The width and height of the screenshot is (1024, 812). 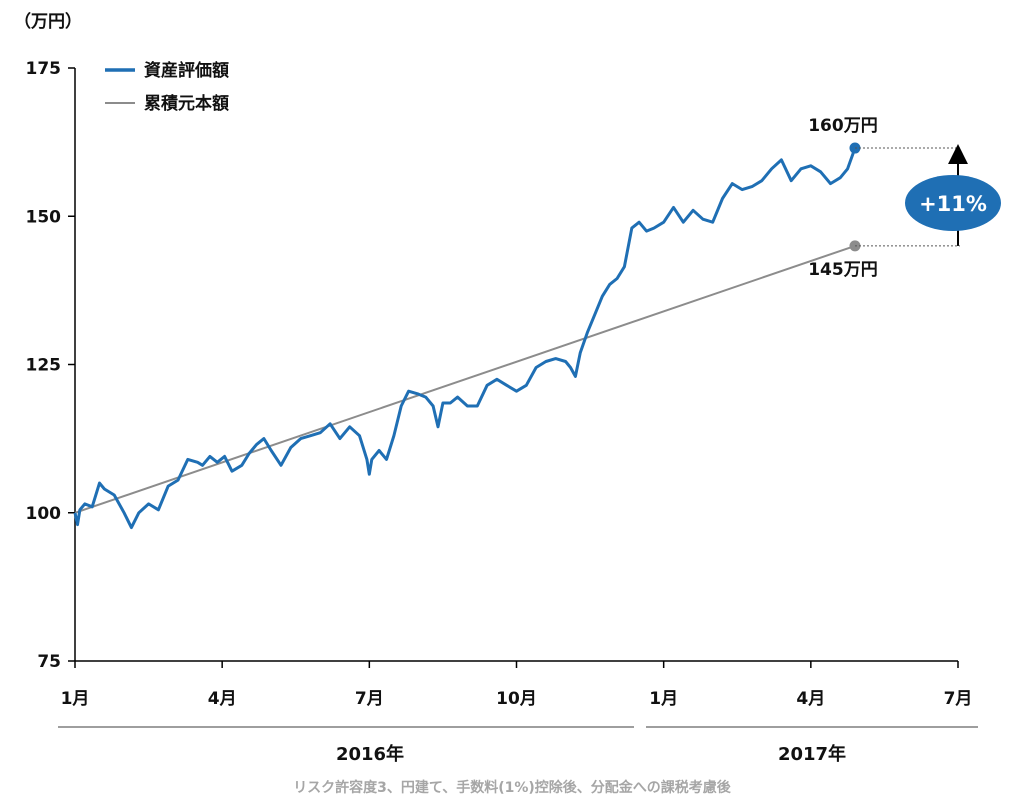 What do you see at coordinates (186, 103) in the screenshot?
I see `legend-label-principal: 累積元本額` at bounding box center [186, 103].